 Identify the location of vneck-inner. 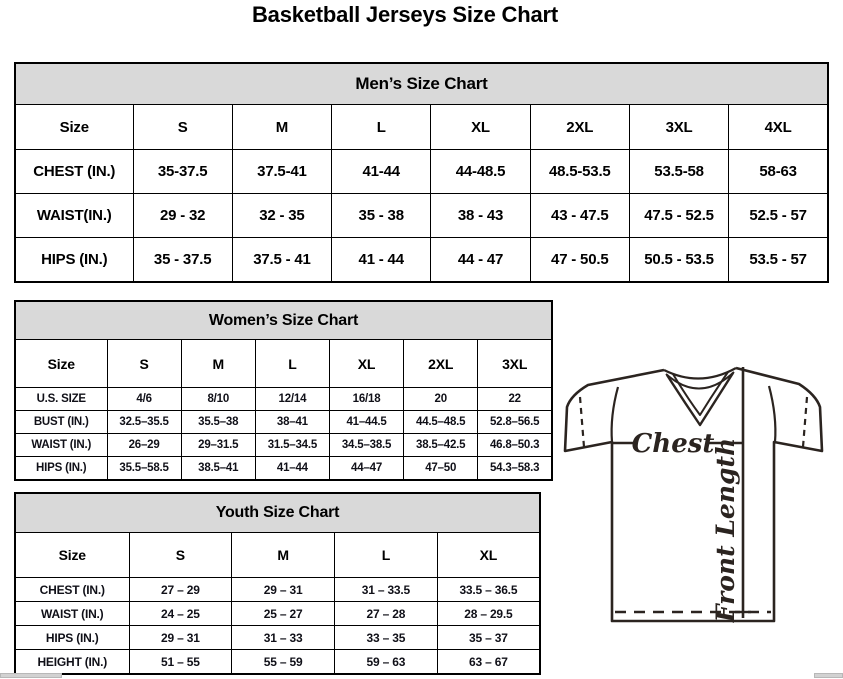
(700, 393).